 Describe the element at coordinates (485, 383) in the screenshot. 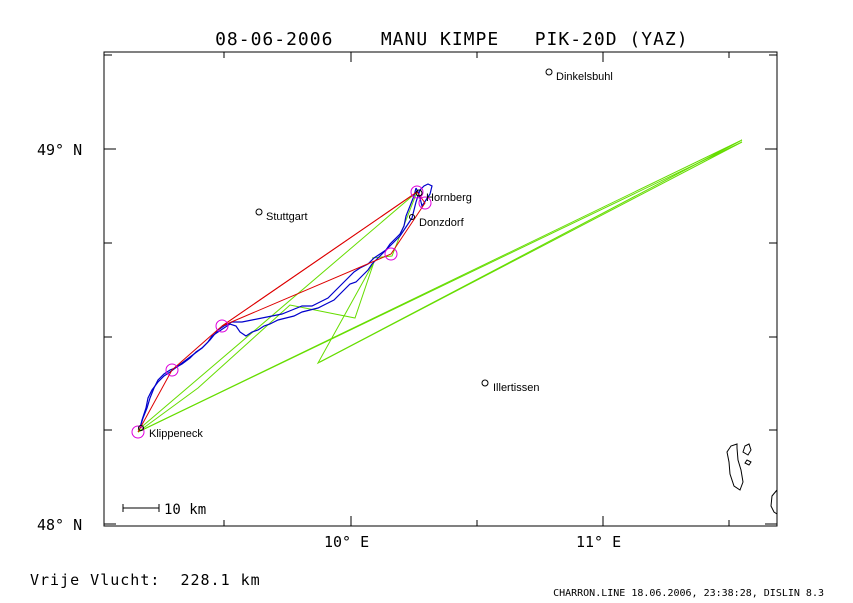

I see `place-marker-illertissen` at that location.